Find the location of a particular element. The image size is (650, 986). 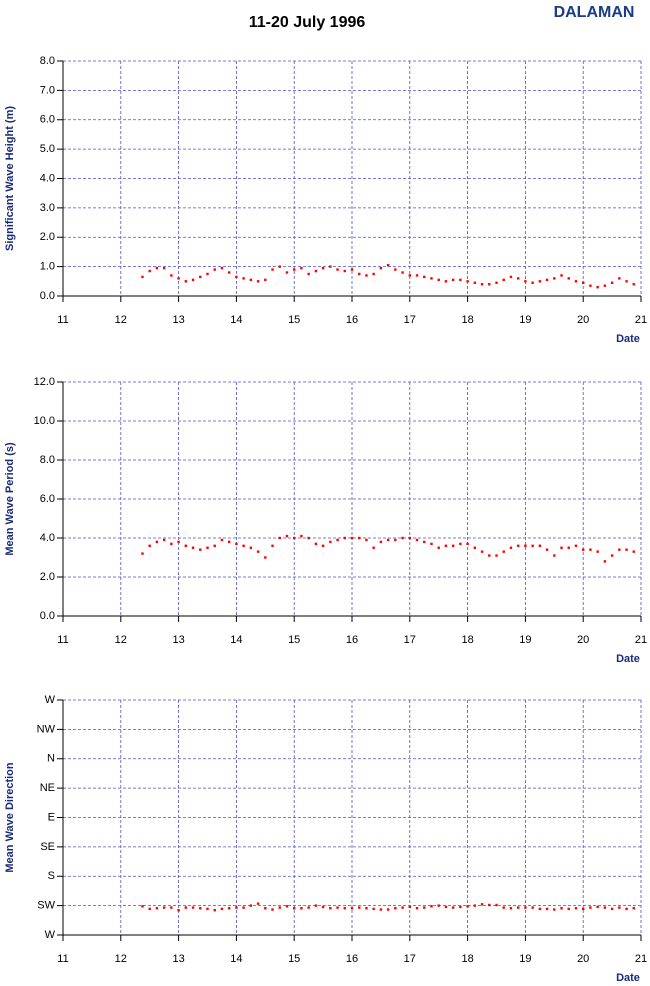

y-tick-label: E is located at coordinates (51, 817).